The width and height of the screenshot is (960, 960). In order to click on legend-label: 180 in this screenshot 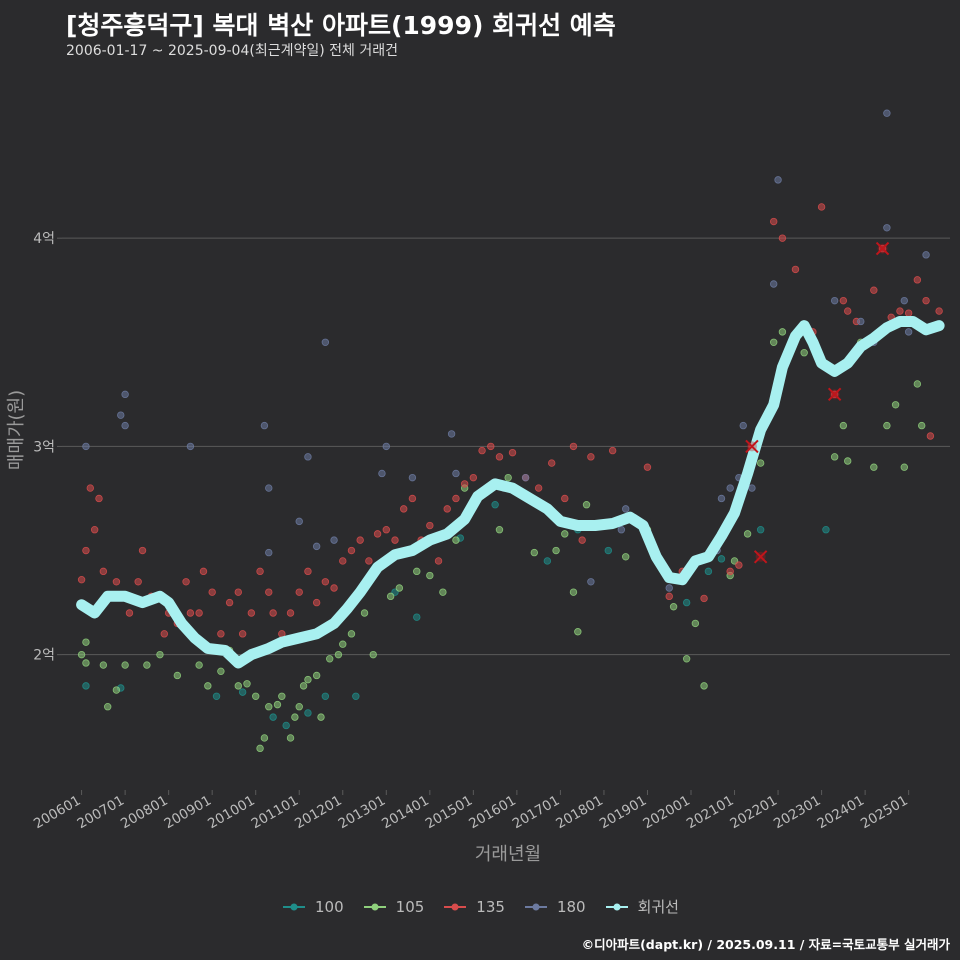, I will do `click(571, 906)`.